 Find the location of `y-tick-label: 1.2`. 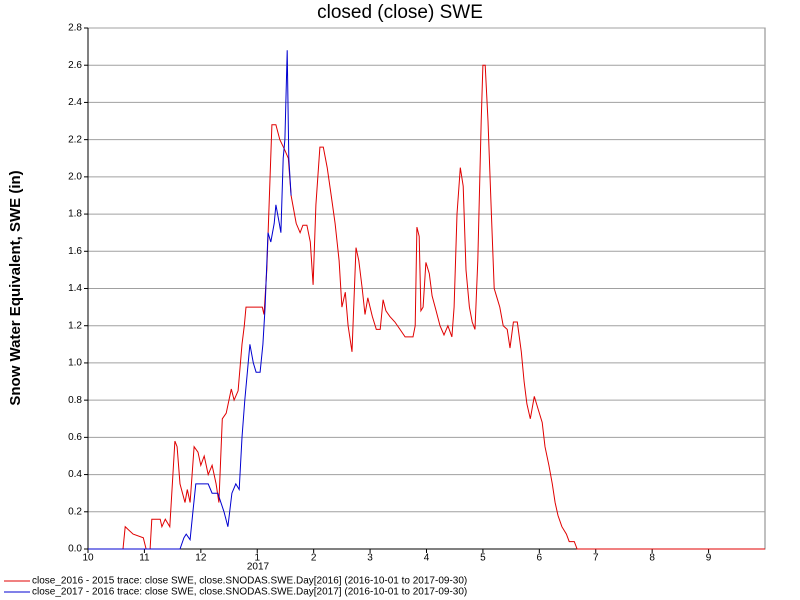

y-tick-label: 1.2 is located at coordinates (75, 325).